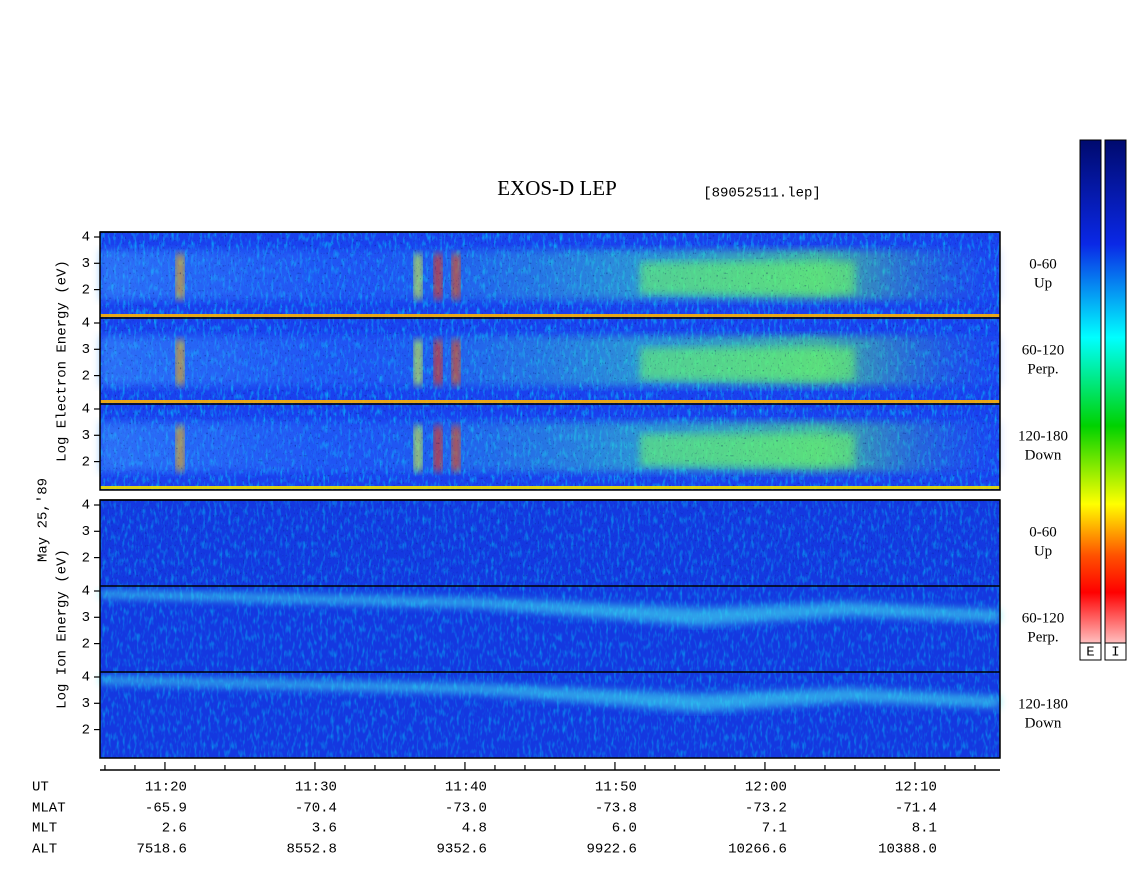 Image resolution: width=1130 pixels, height=875 pixels. I want to click on file-name: [89052511.lep], so click(762, 194).